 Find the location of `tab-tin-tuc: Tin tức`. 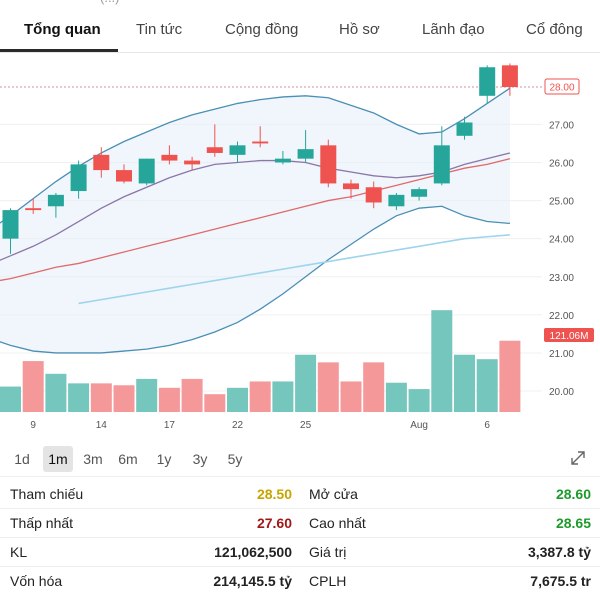

tab-tin-tuc: Tin tức is located at coordinates (159, 29).